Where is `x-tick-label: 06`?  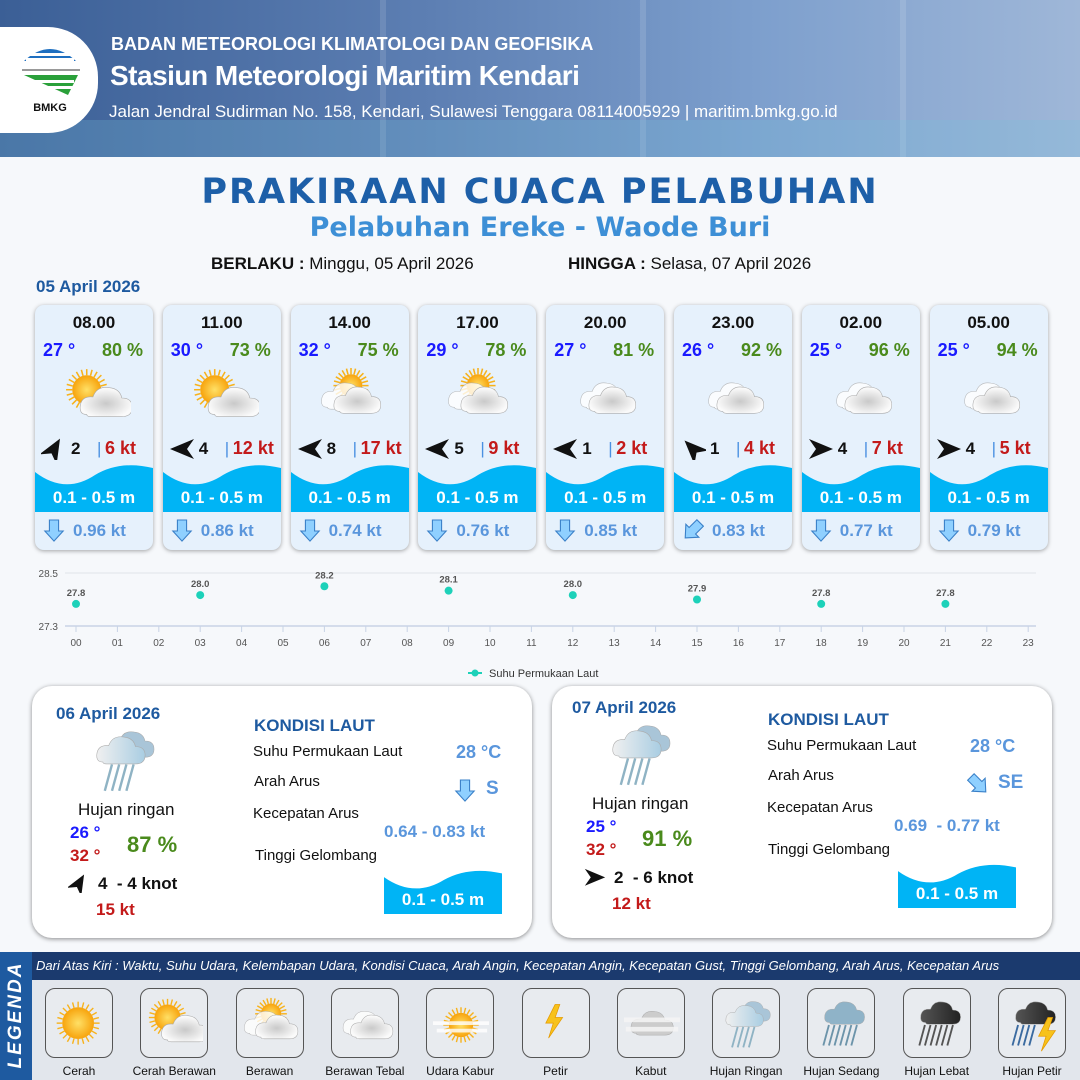 x-tick-label: 06 is located at coordinates (325, 643).